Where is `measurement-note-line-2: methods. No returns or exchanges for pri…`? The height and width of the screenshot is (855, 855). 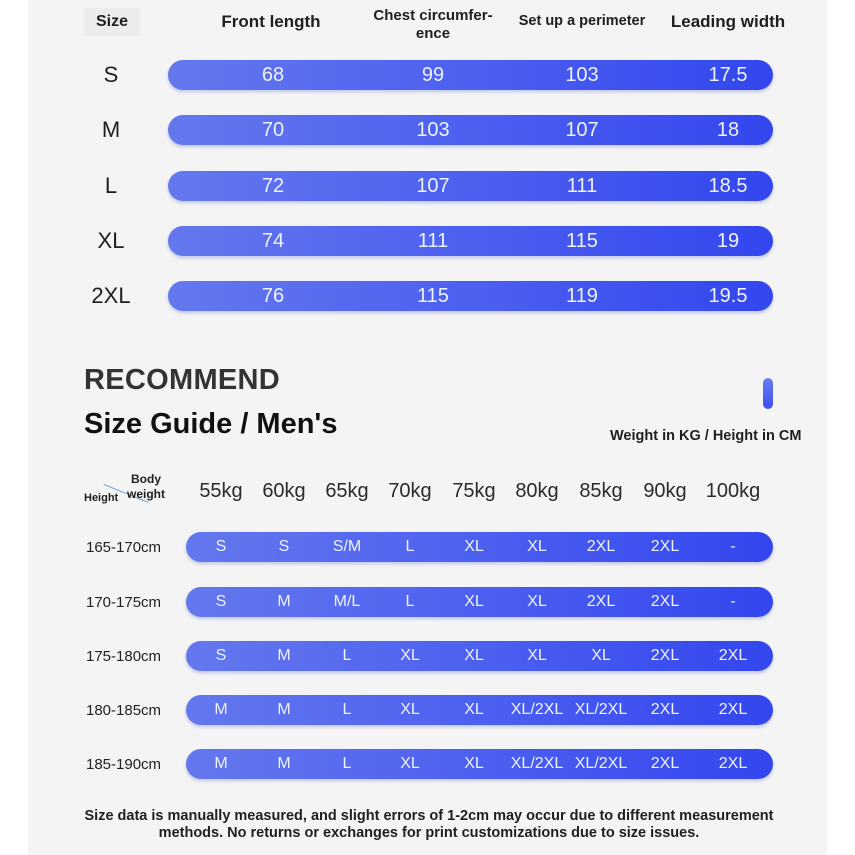
measurement-note-line-2: methods. No returns or exchanges for pri… is located at coordinates (429, 833).